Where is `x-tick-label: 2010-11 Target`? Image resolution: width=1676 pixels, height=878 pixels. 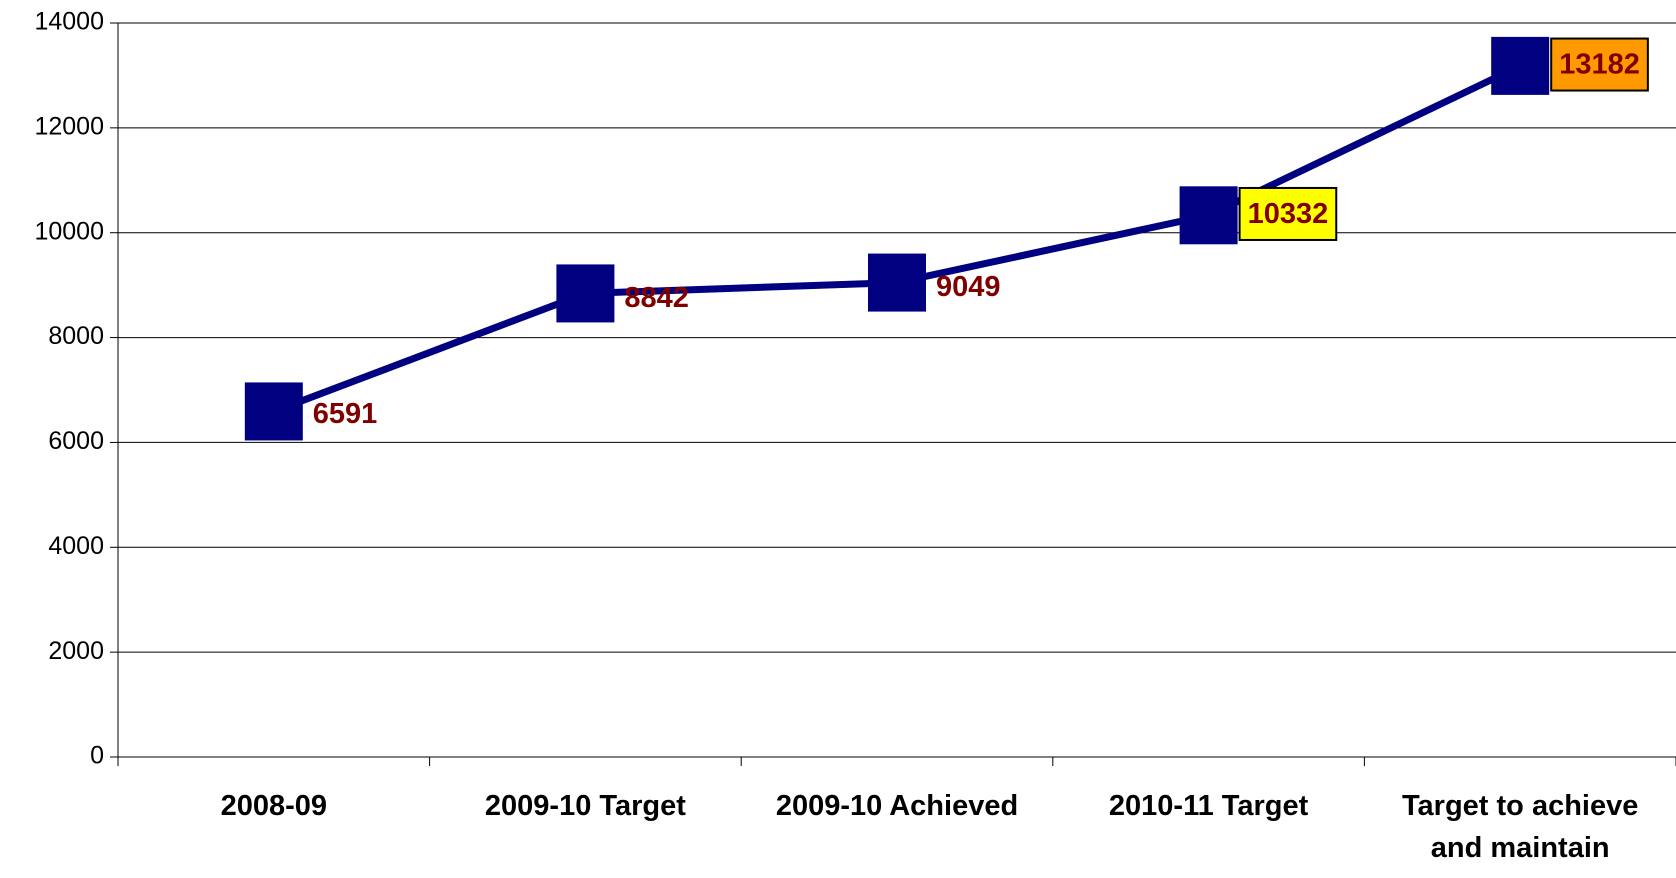 x-tick-label: 2010-11 Target is located at coordinates (1208, 806).